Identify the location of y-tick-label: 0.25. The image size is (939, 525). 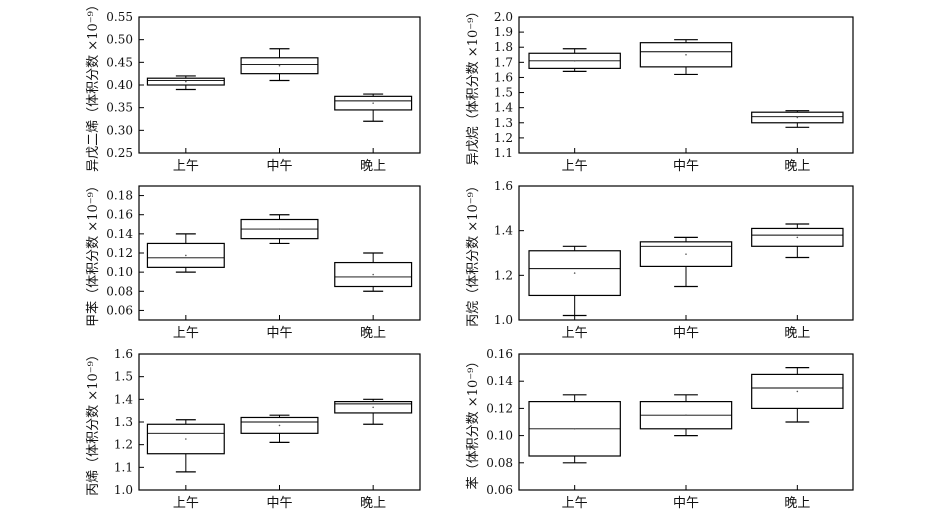
(119, 153).